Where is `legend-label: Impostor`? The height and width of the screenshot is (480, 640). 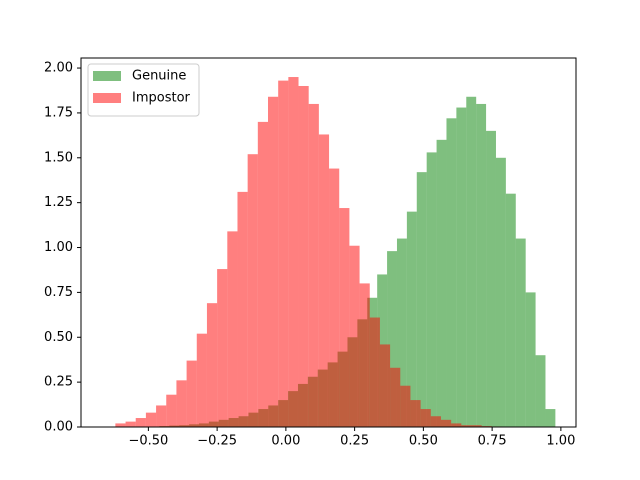 legend-label: Impostor is located at coordinates (161, 98).